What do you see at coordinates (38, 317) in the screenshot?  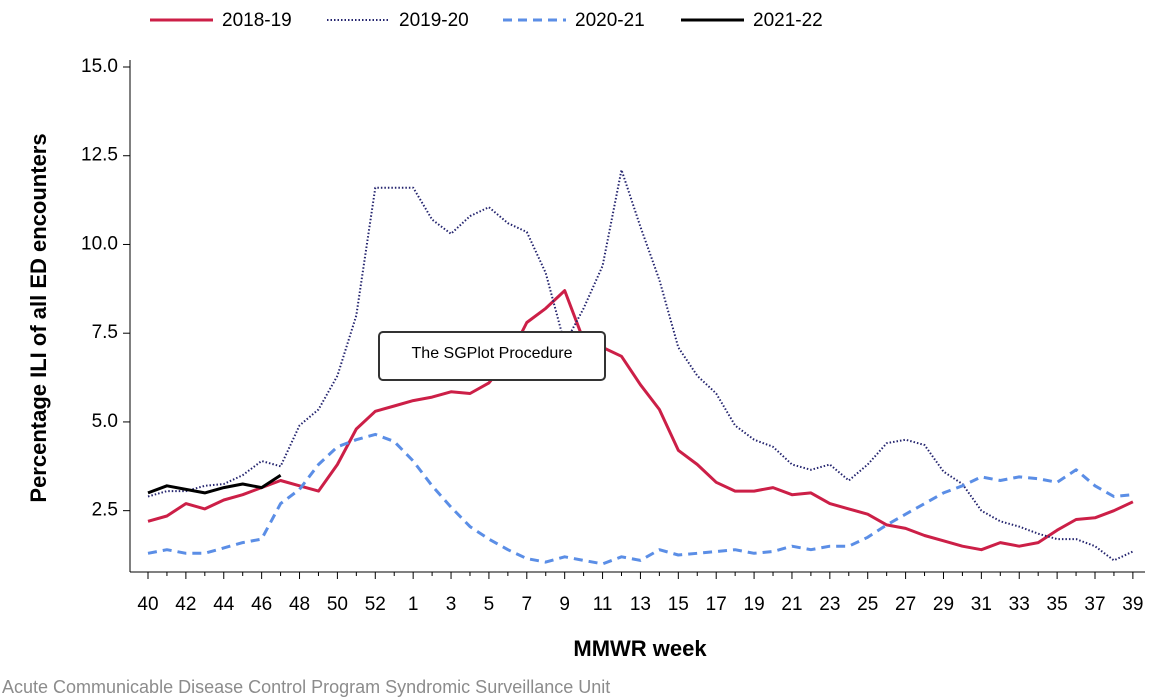 I see `y-axis-label: Percentage ILI of all ED encounters` at bounding box center [38, 317].